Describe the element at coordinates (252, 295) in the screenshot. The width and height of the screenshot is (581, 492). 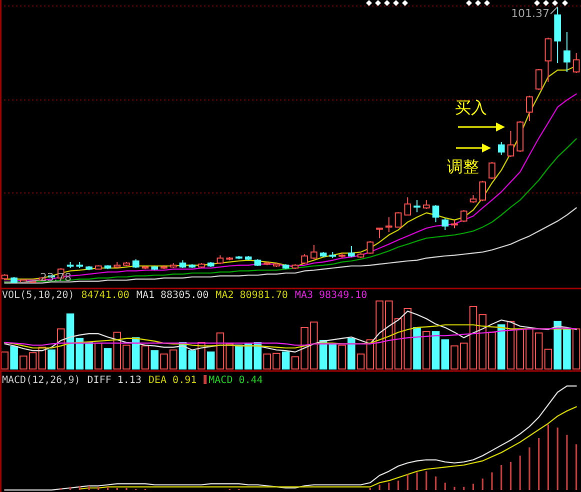
I see `text: MA2 80981.70` at that location.